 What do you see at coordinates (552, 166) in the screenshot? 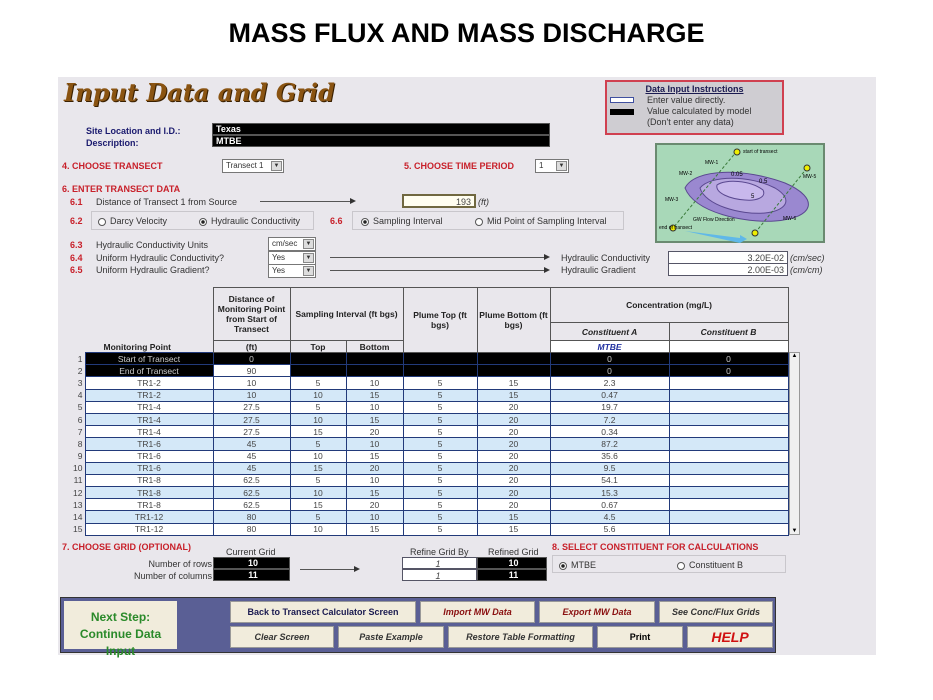
I see `time-period-select: 1 ▼` at bounding box center [552, 166].